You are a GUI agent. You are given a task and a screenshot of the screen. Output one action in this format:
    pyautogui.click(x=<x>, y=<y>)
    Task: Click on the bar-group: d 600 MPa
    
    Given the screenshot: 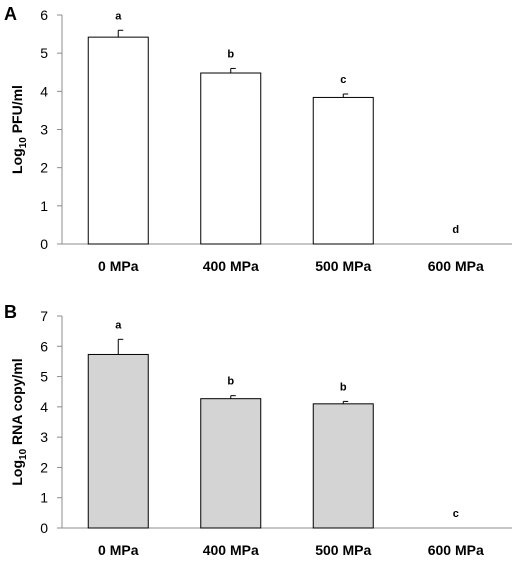 What is the action you would take?
    pyautogui.click(x=456, y=249)
    